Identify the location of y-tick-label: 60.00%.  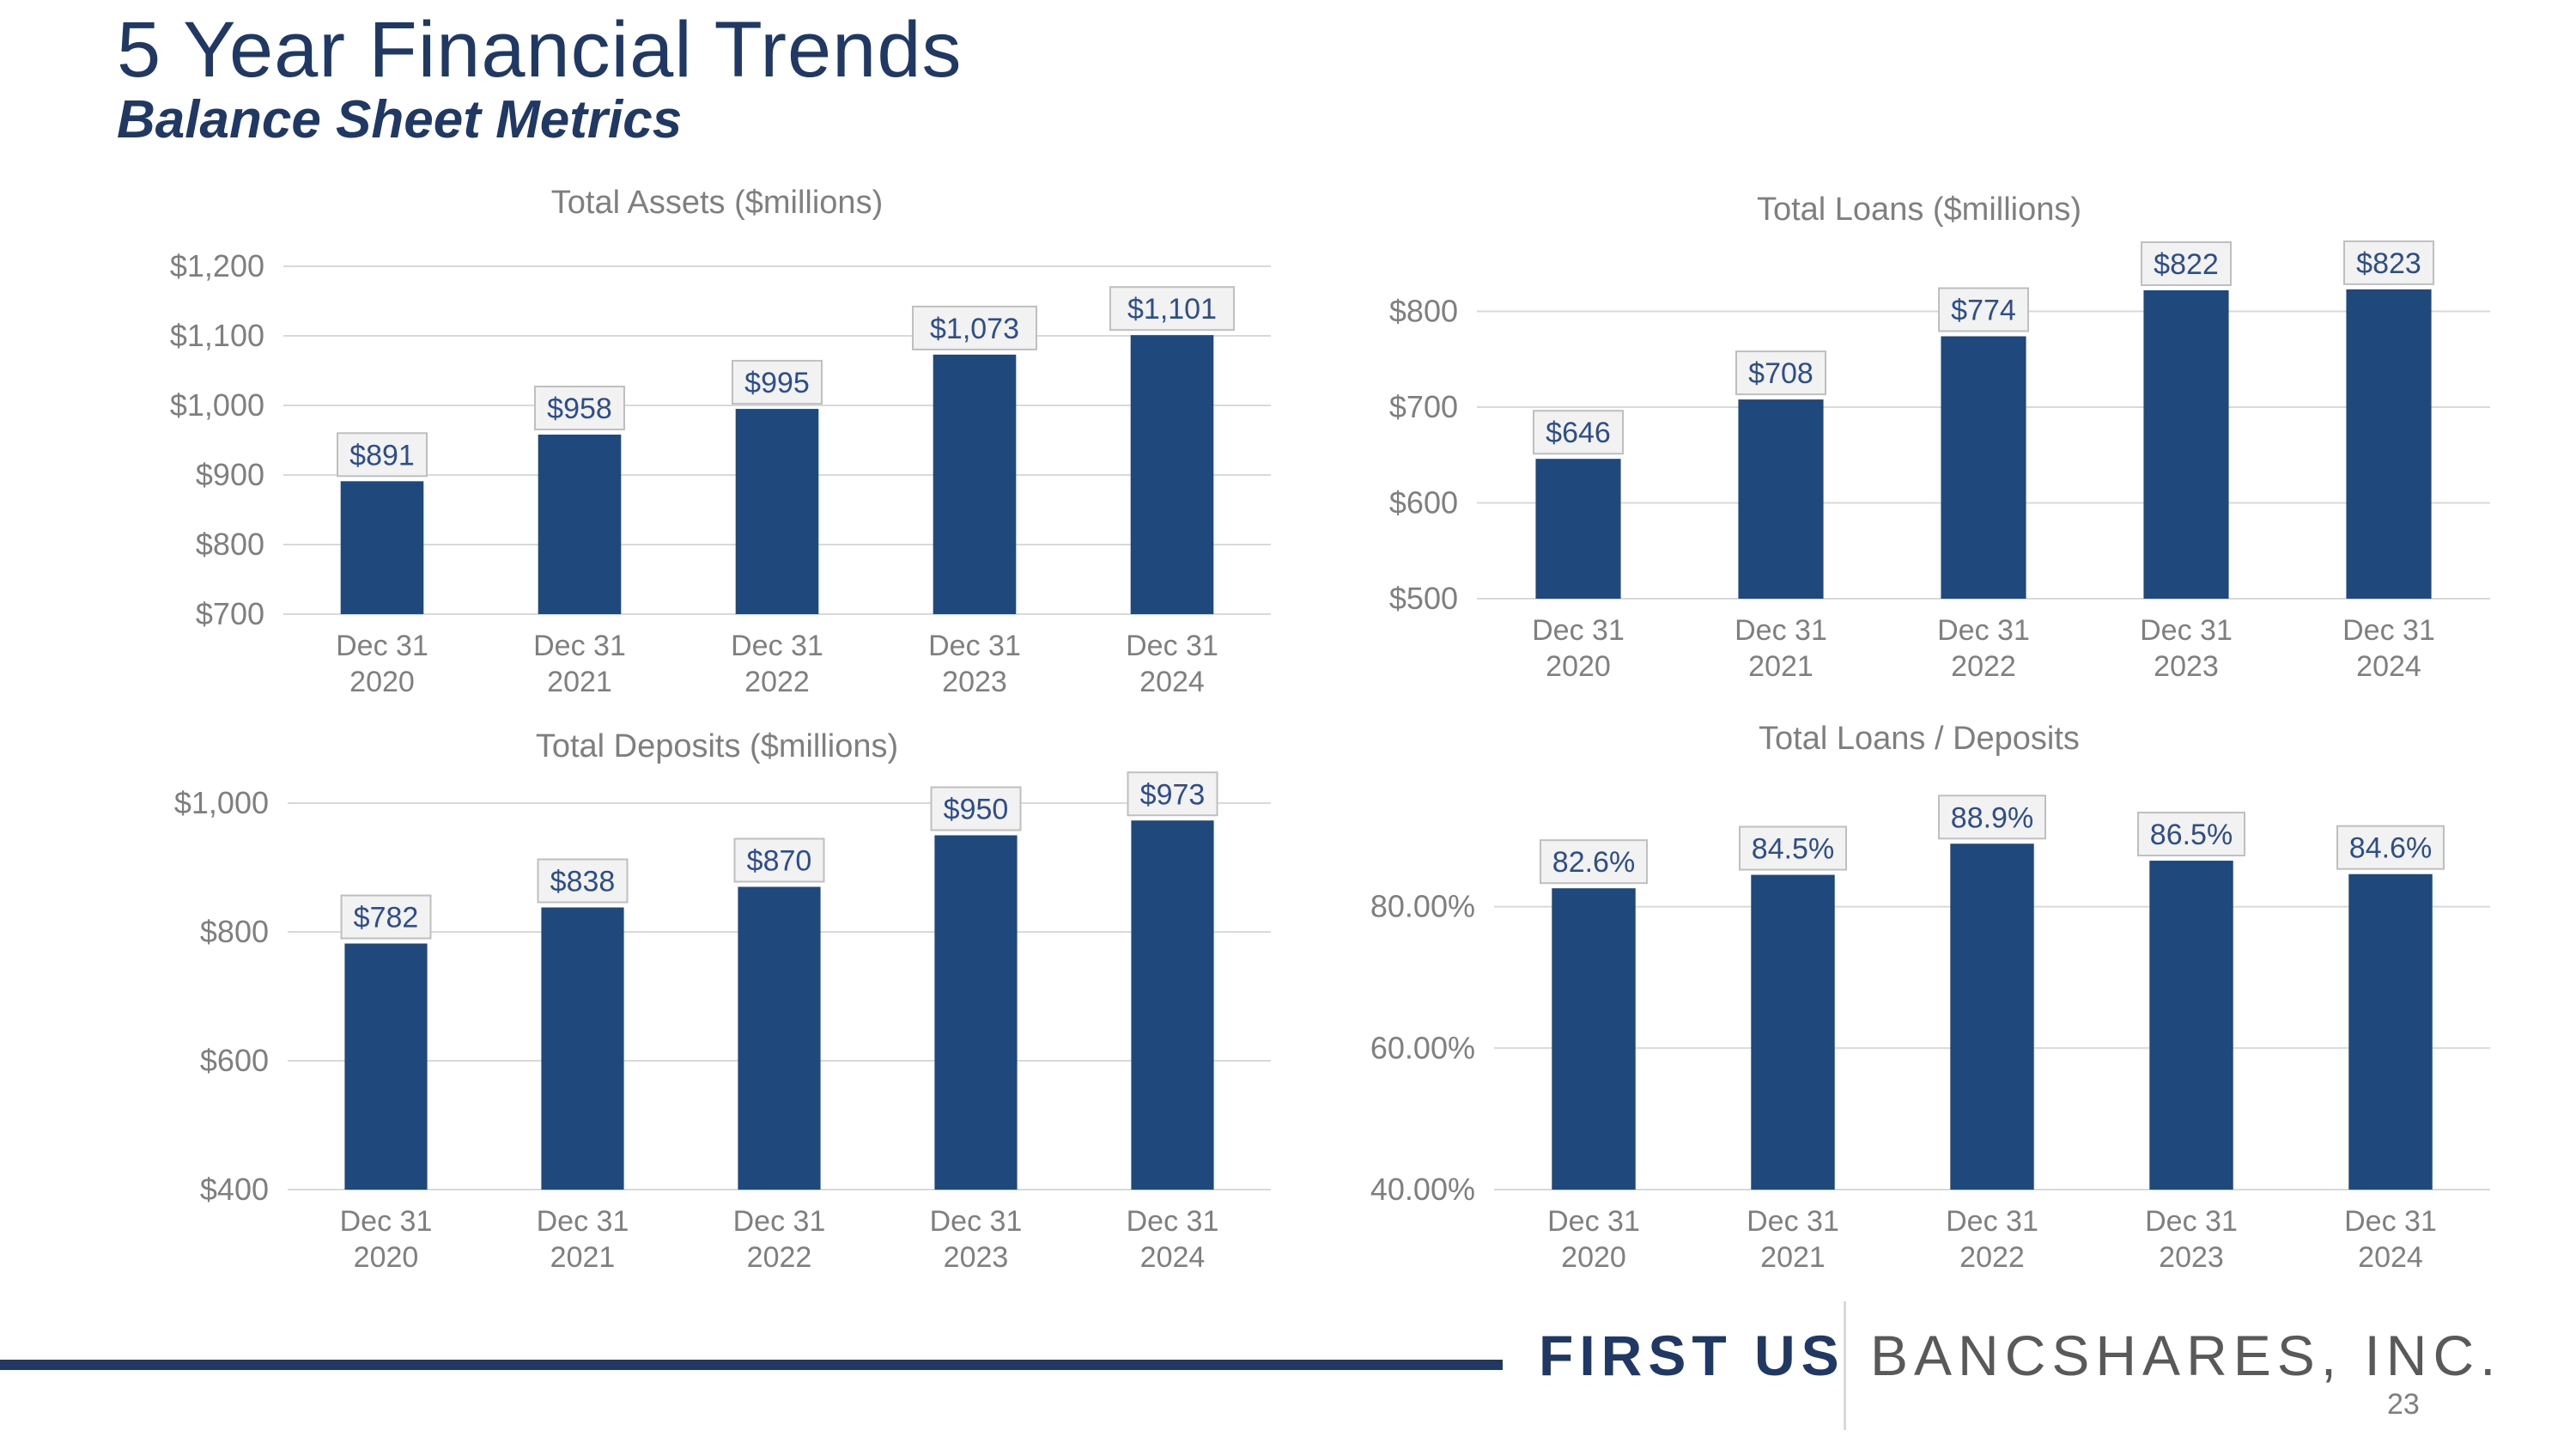
(1422, 1047).